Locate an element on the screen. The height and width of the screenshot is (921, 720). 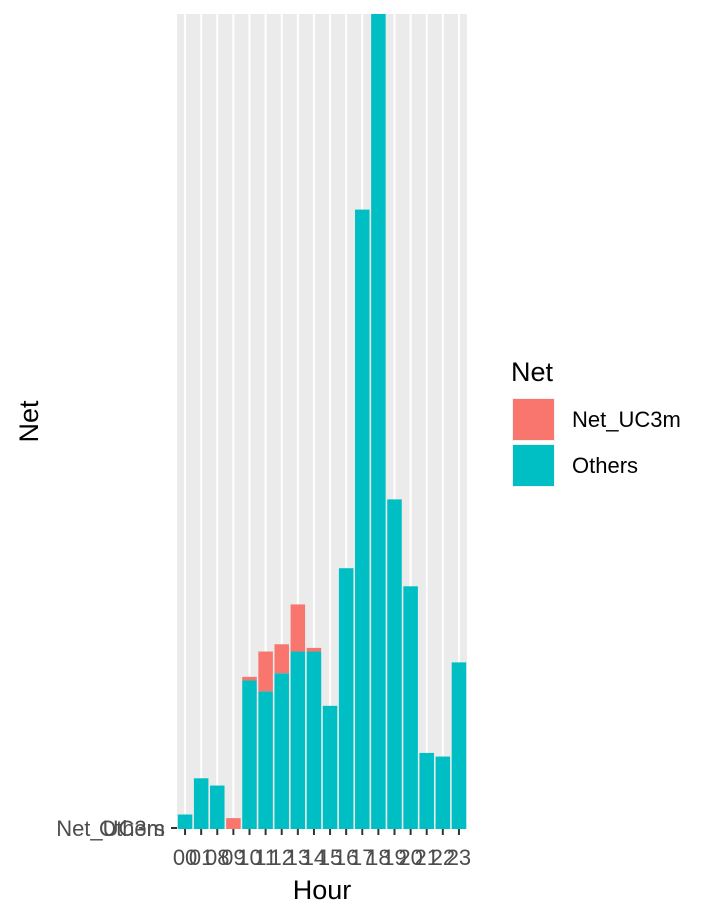
x-tick-label-00: 00 is located at coordinates (185, 857).